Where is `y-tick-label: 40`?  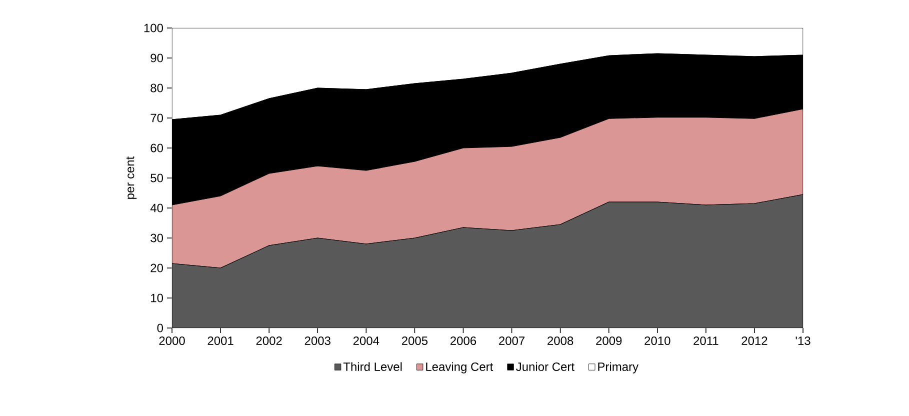 y-tick-label: 40 is located at coordinates (157, 208).